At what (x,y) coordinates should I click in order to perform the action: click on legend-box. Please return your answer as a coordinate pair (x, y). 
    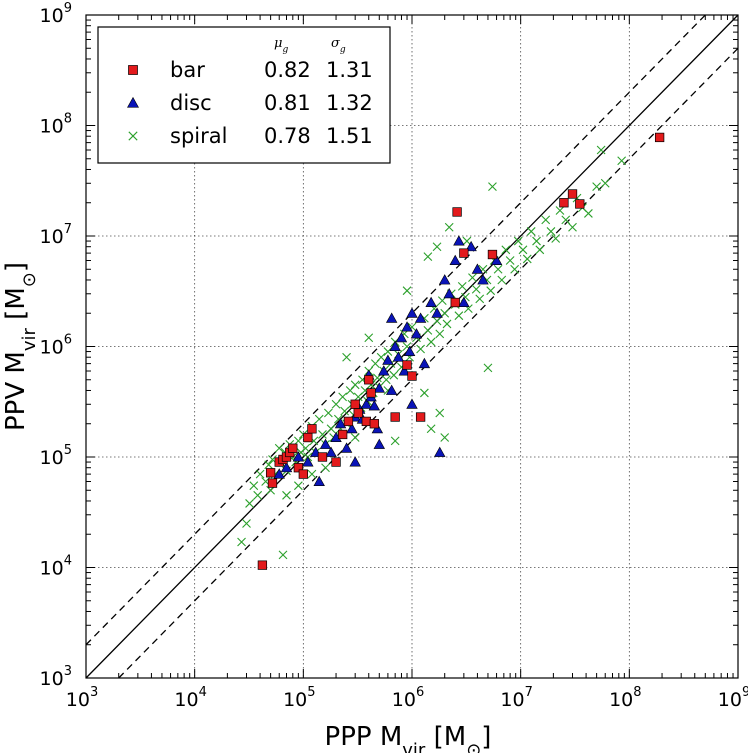
    Looking at the image, I should click on (244, 95).